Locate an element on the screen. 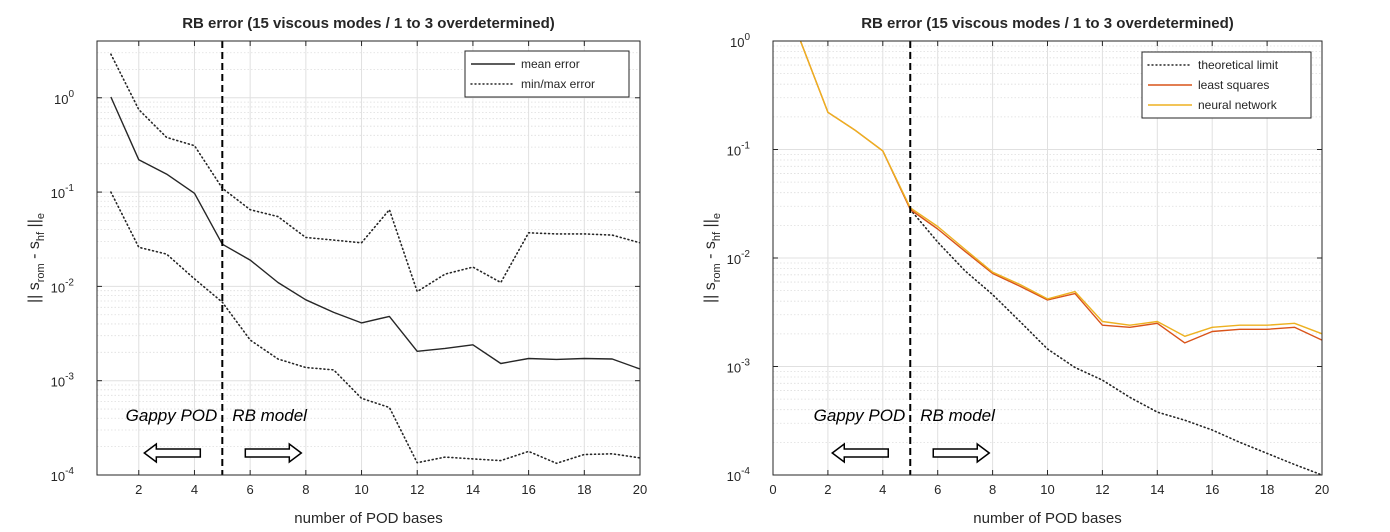 This screenshot has width=1390, height=532. legend-entry: theoretical limit is located at coordinates (1238, 65).